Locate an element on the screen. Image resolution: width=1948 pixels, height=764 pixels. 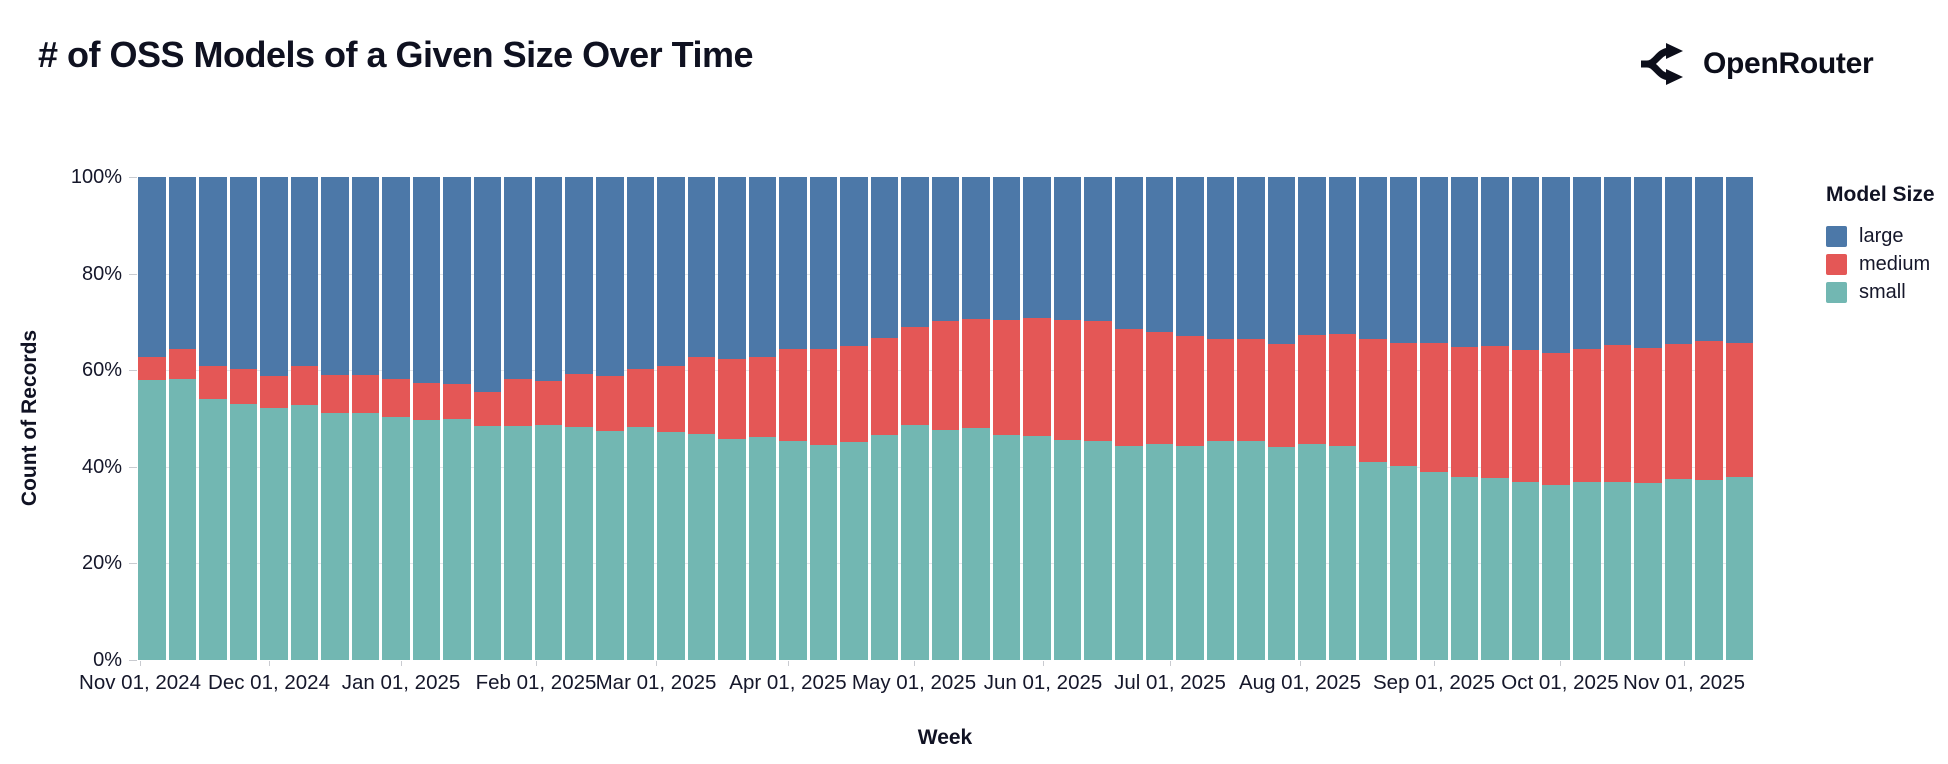
openrouter-logo: OpenRouter is located at coordinates (1757, 64).